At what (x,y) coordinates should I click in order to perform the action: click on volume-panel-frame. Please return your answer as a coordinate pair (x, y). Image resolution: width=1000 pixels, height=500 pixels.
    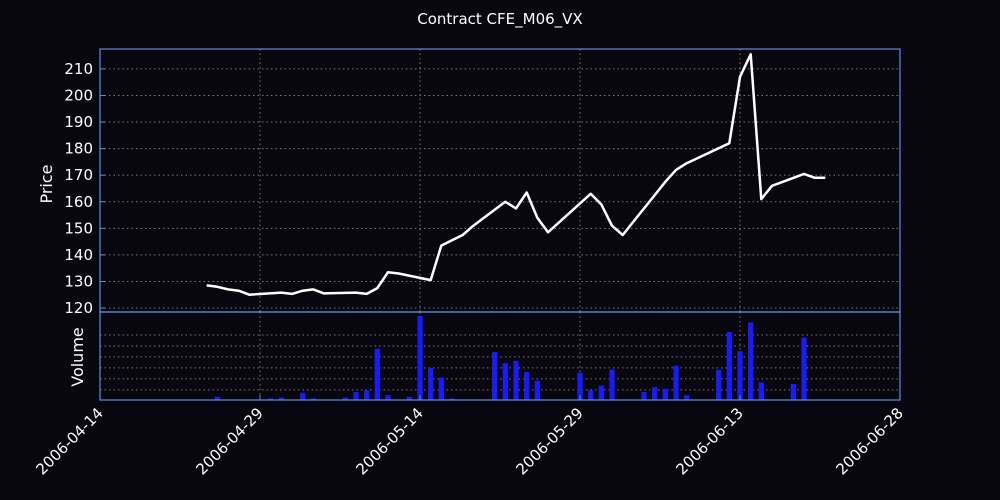
    Looking at the image, I should click on (500, 356).